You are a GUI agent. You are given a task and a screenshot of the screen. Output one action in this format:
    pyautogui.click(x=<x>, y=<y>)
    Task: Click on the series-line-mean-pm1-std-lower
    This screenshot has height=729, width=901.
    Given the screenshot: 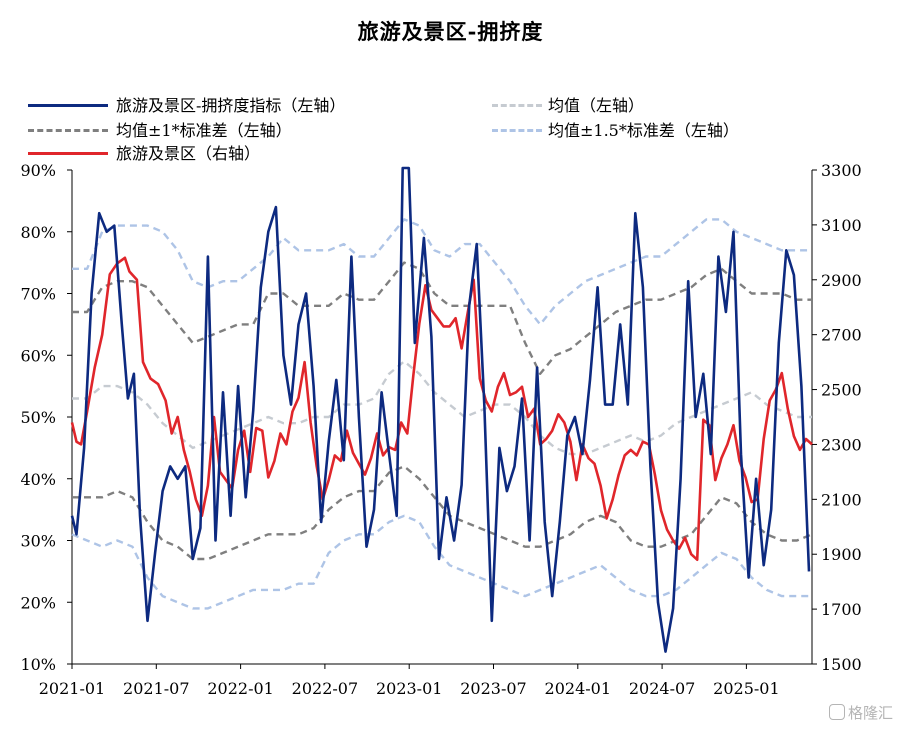 What is the action you would take?
    pyautogui.click(x=442, y=513)
    